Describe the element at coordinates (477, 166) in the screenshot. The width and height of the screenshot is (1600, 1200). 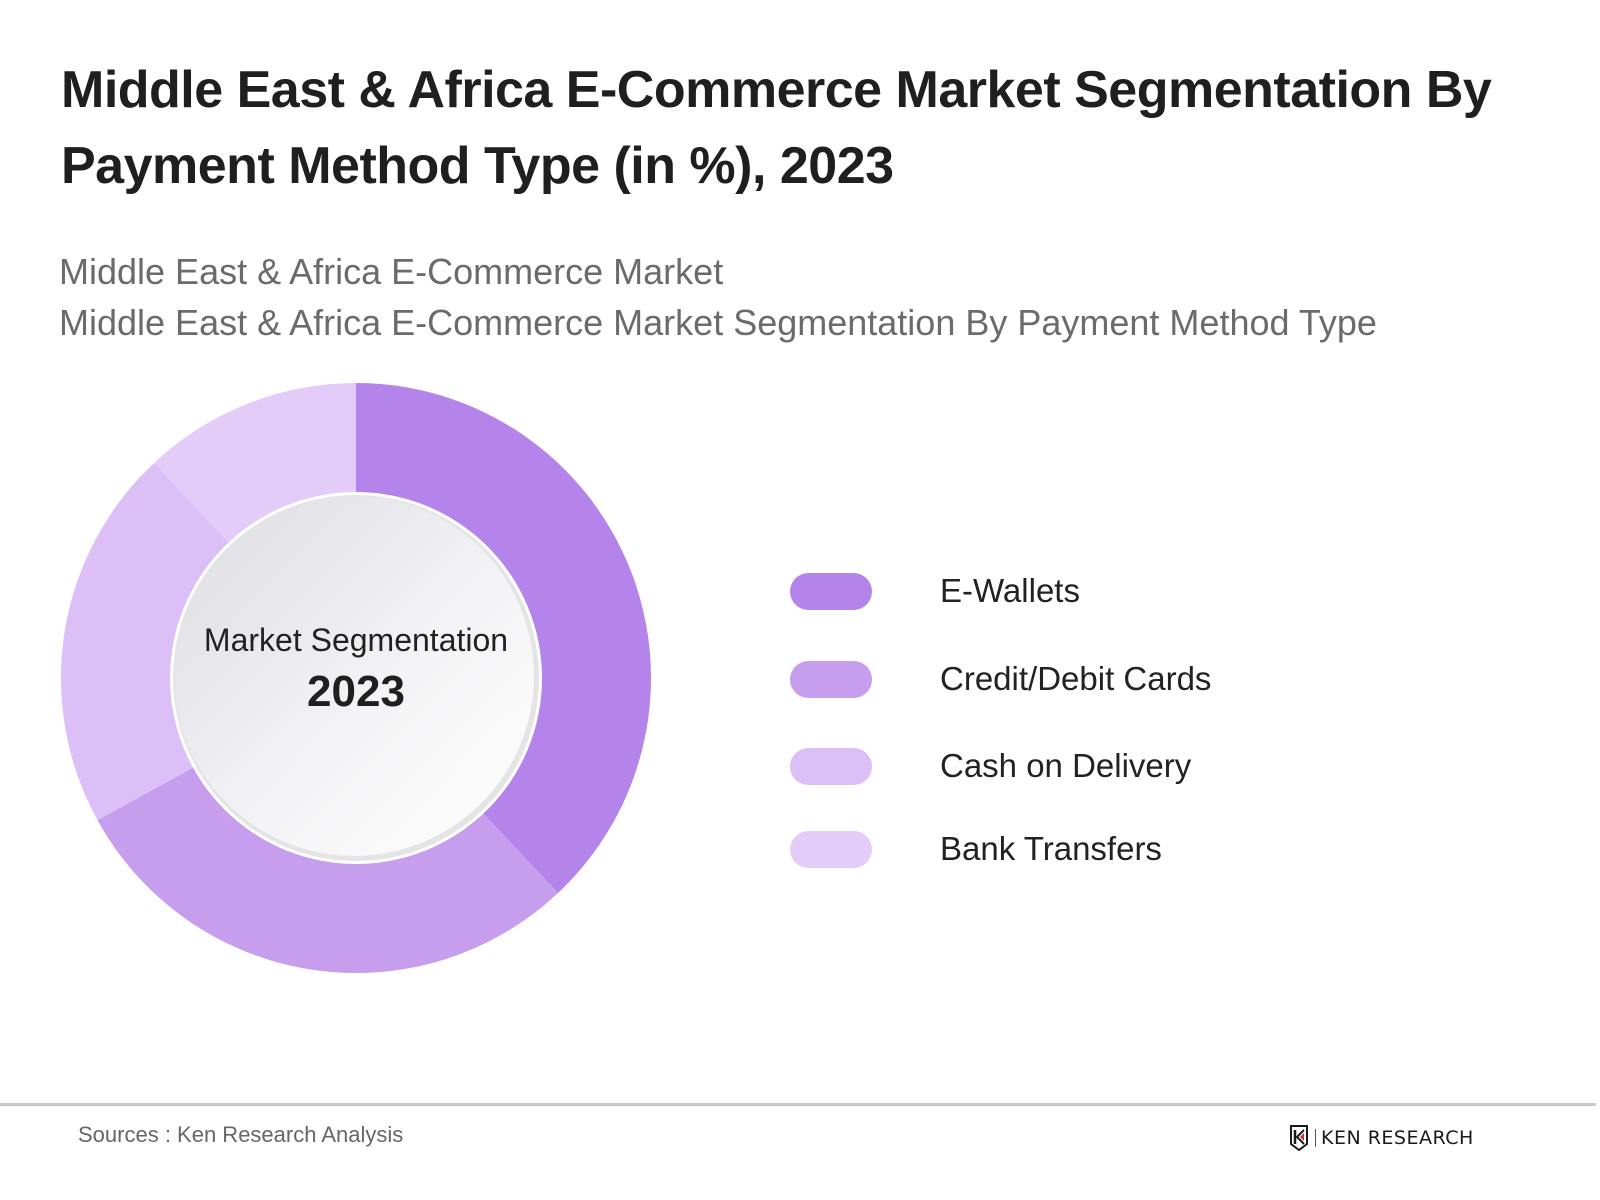
I see `chart-title-line-2: Payment Method Type (in %), 2023` at that location.